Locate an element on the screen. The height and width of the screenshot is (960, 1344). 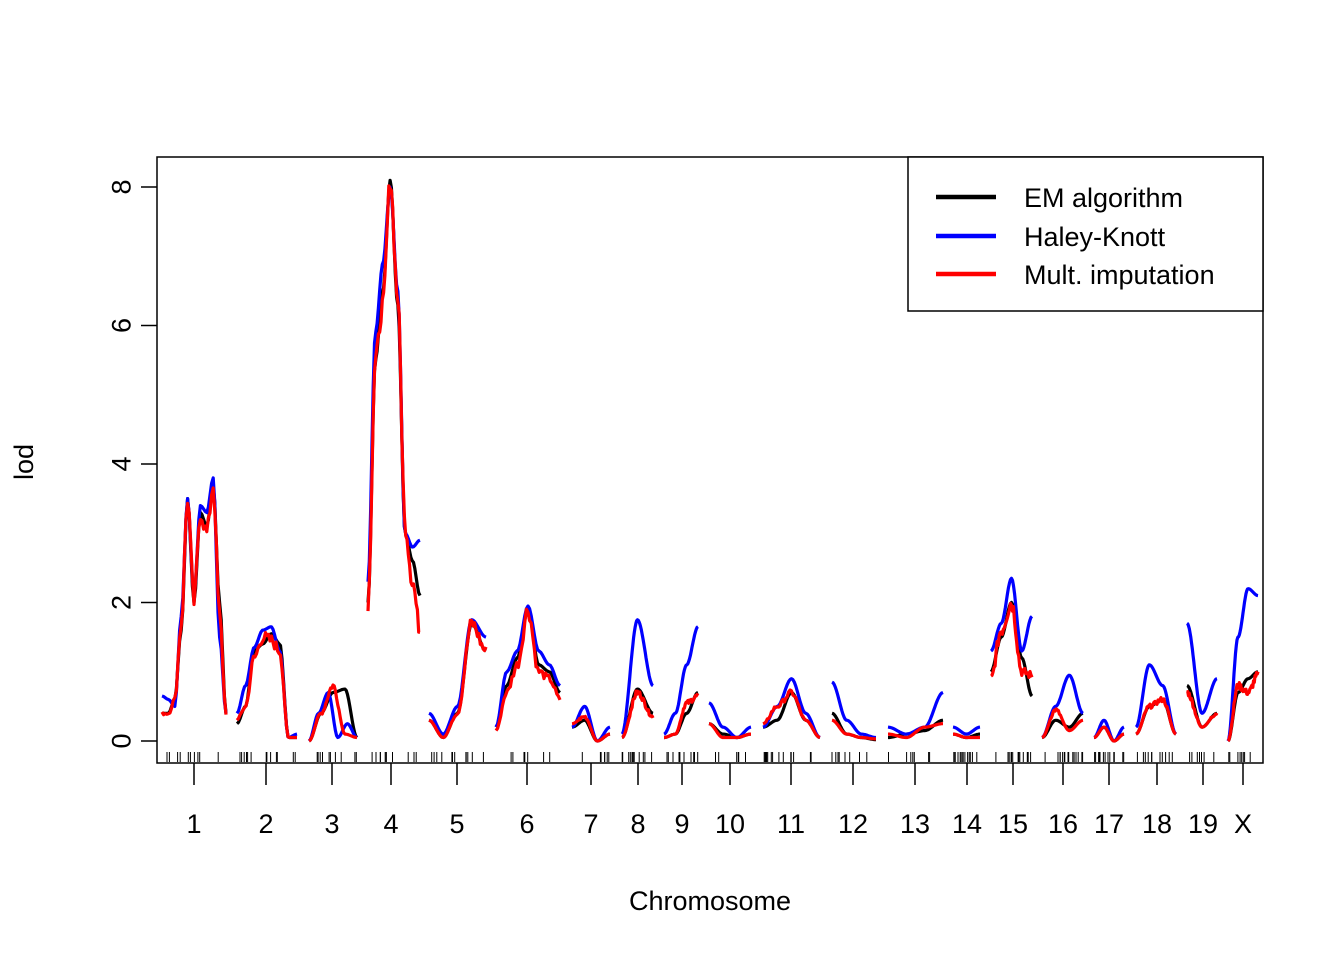
y-tick-label: 8 is located at coordinates (121, 186).